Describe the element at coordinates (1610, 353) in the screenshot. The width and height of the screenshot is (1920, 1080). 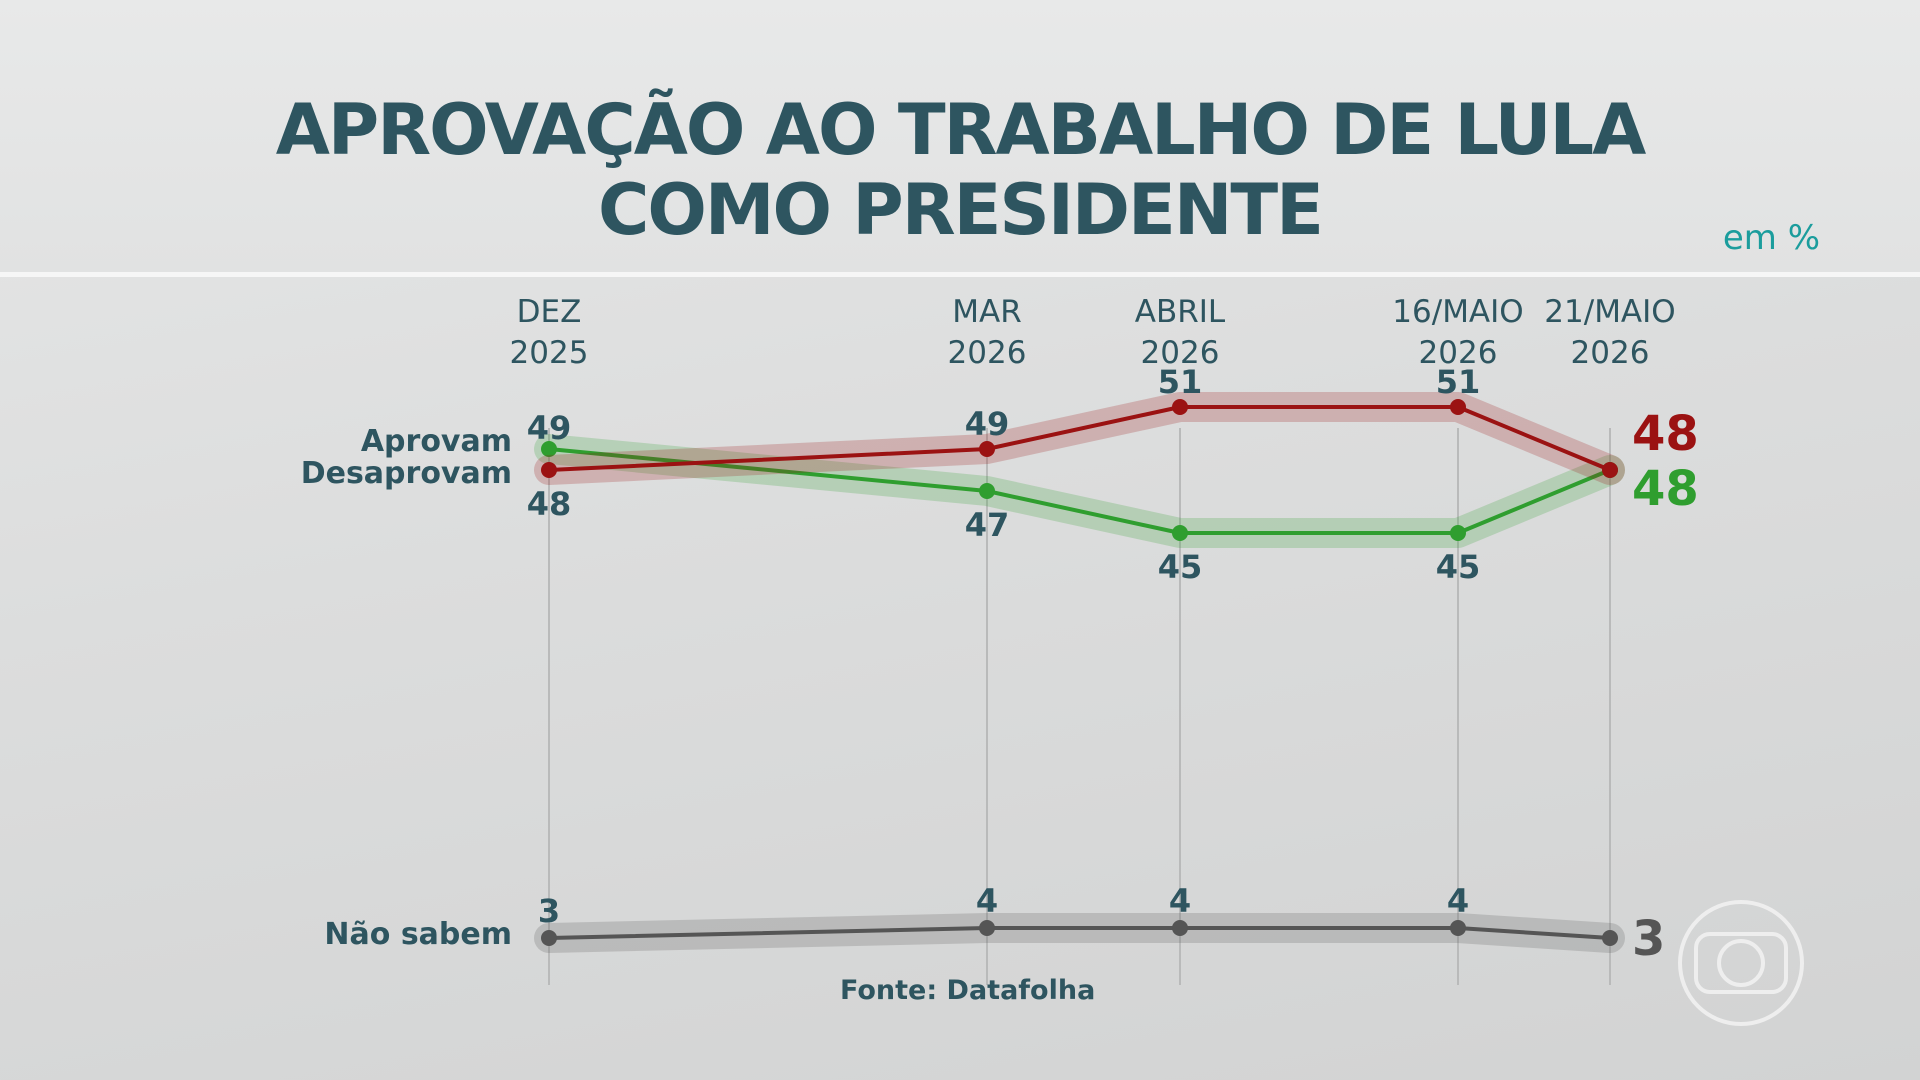
I see `x-tick-label-4-line2: 2026` at that location.